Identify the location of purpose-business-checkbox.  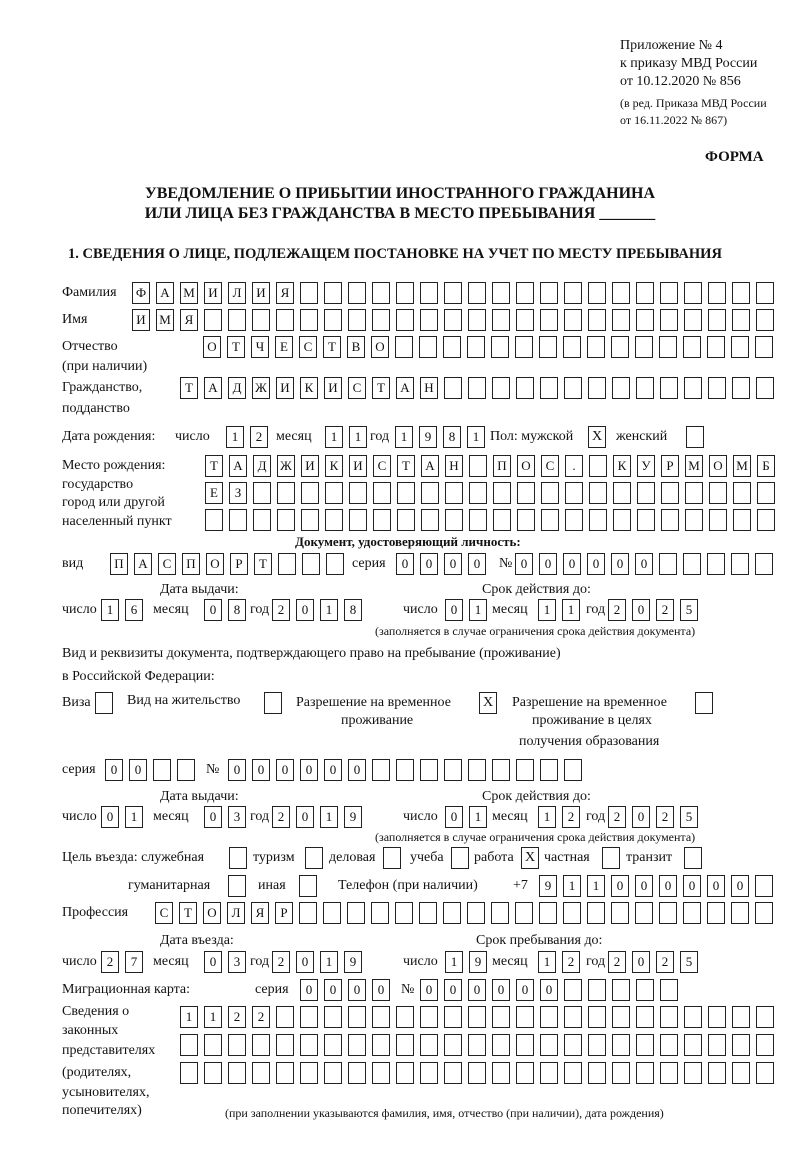
(392, 858).